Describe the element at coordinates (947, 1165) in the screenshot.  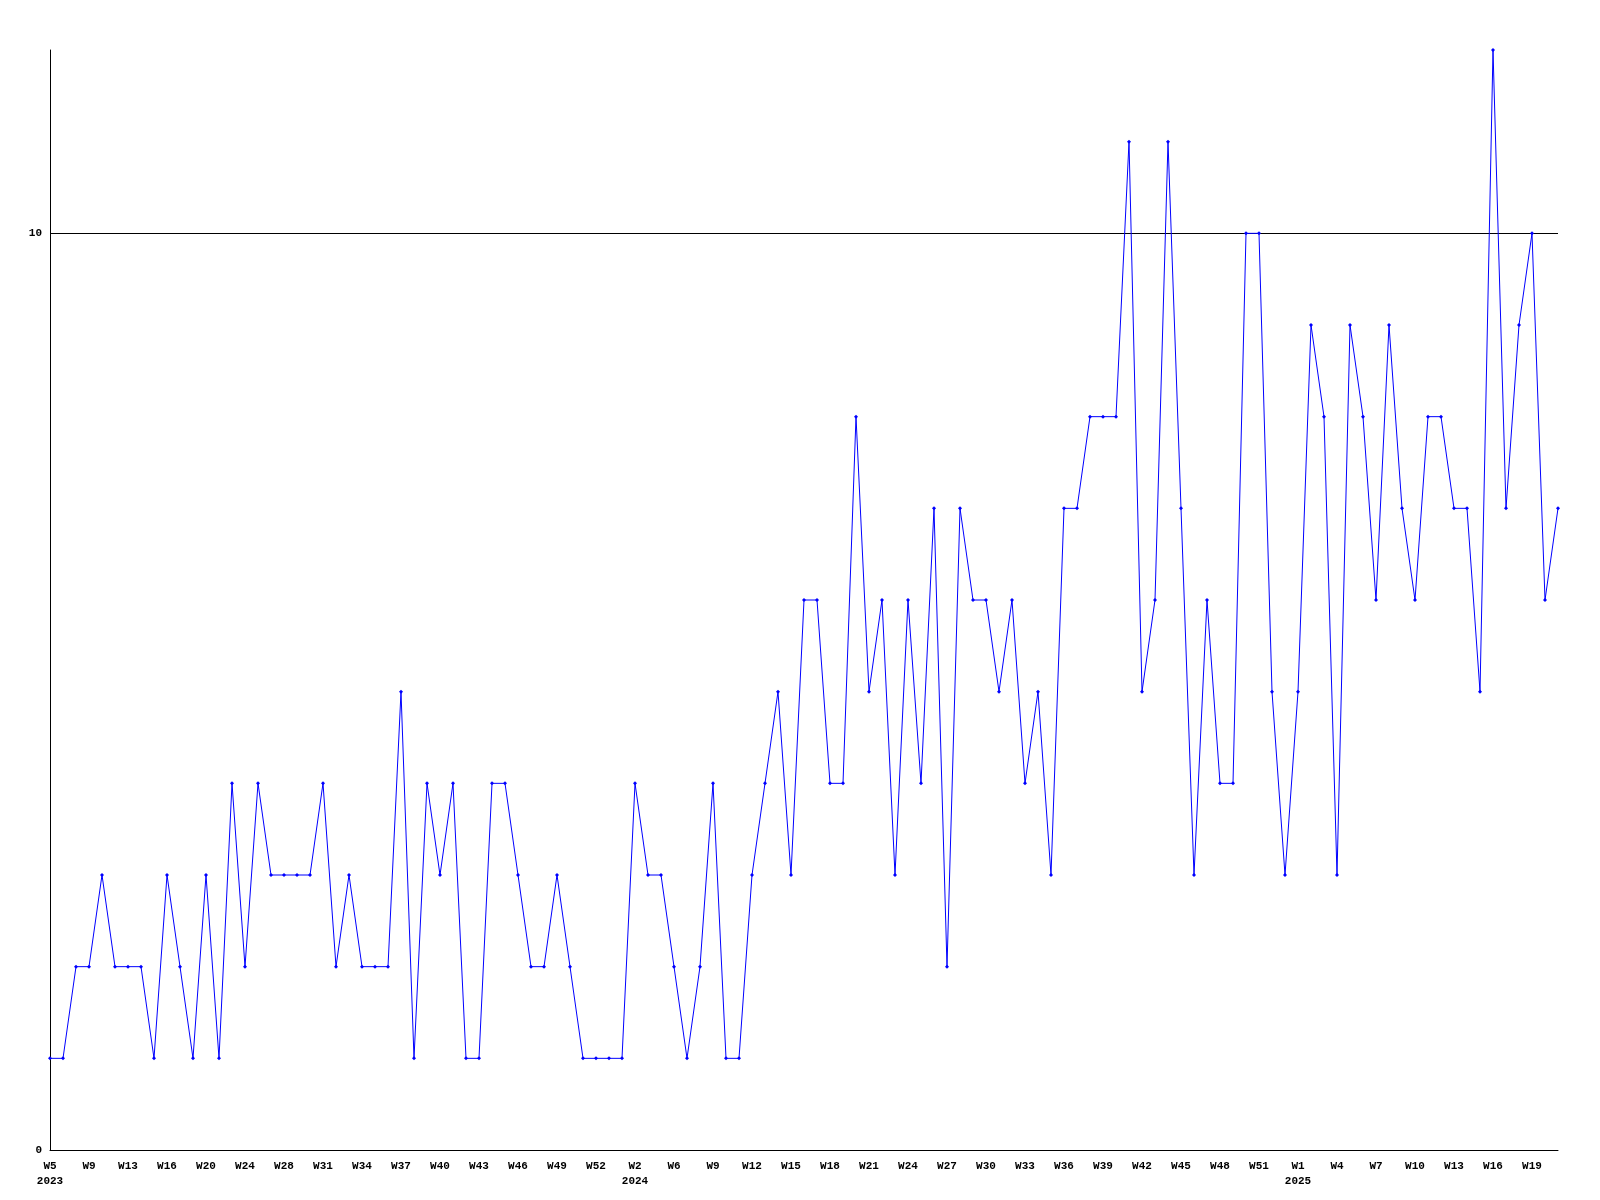
I see `x-tick-label: W27` at that location.